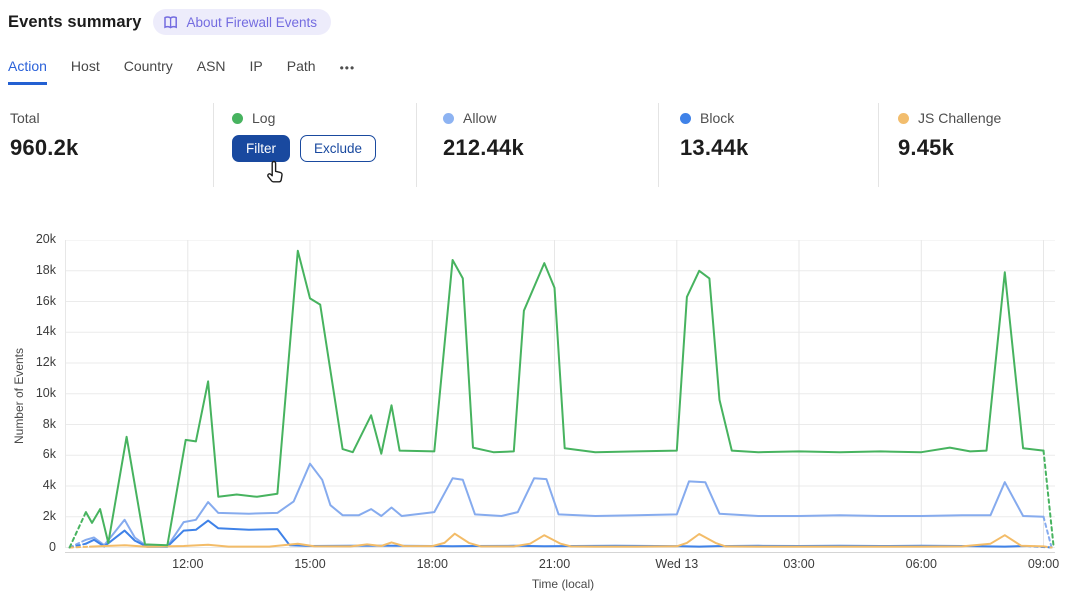 This screenshot has width=1068, height=598. I want to click on about-firewall-events-badge: About Firewall Events, so click(242, 22).